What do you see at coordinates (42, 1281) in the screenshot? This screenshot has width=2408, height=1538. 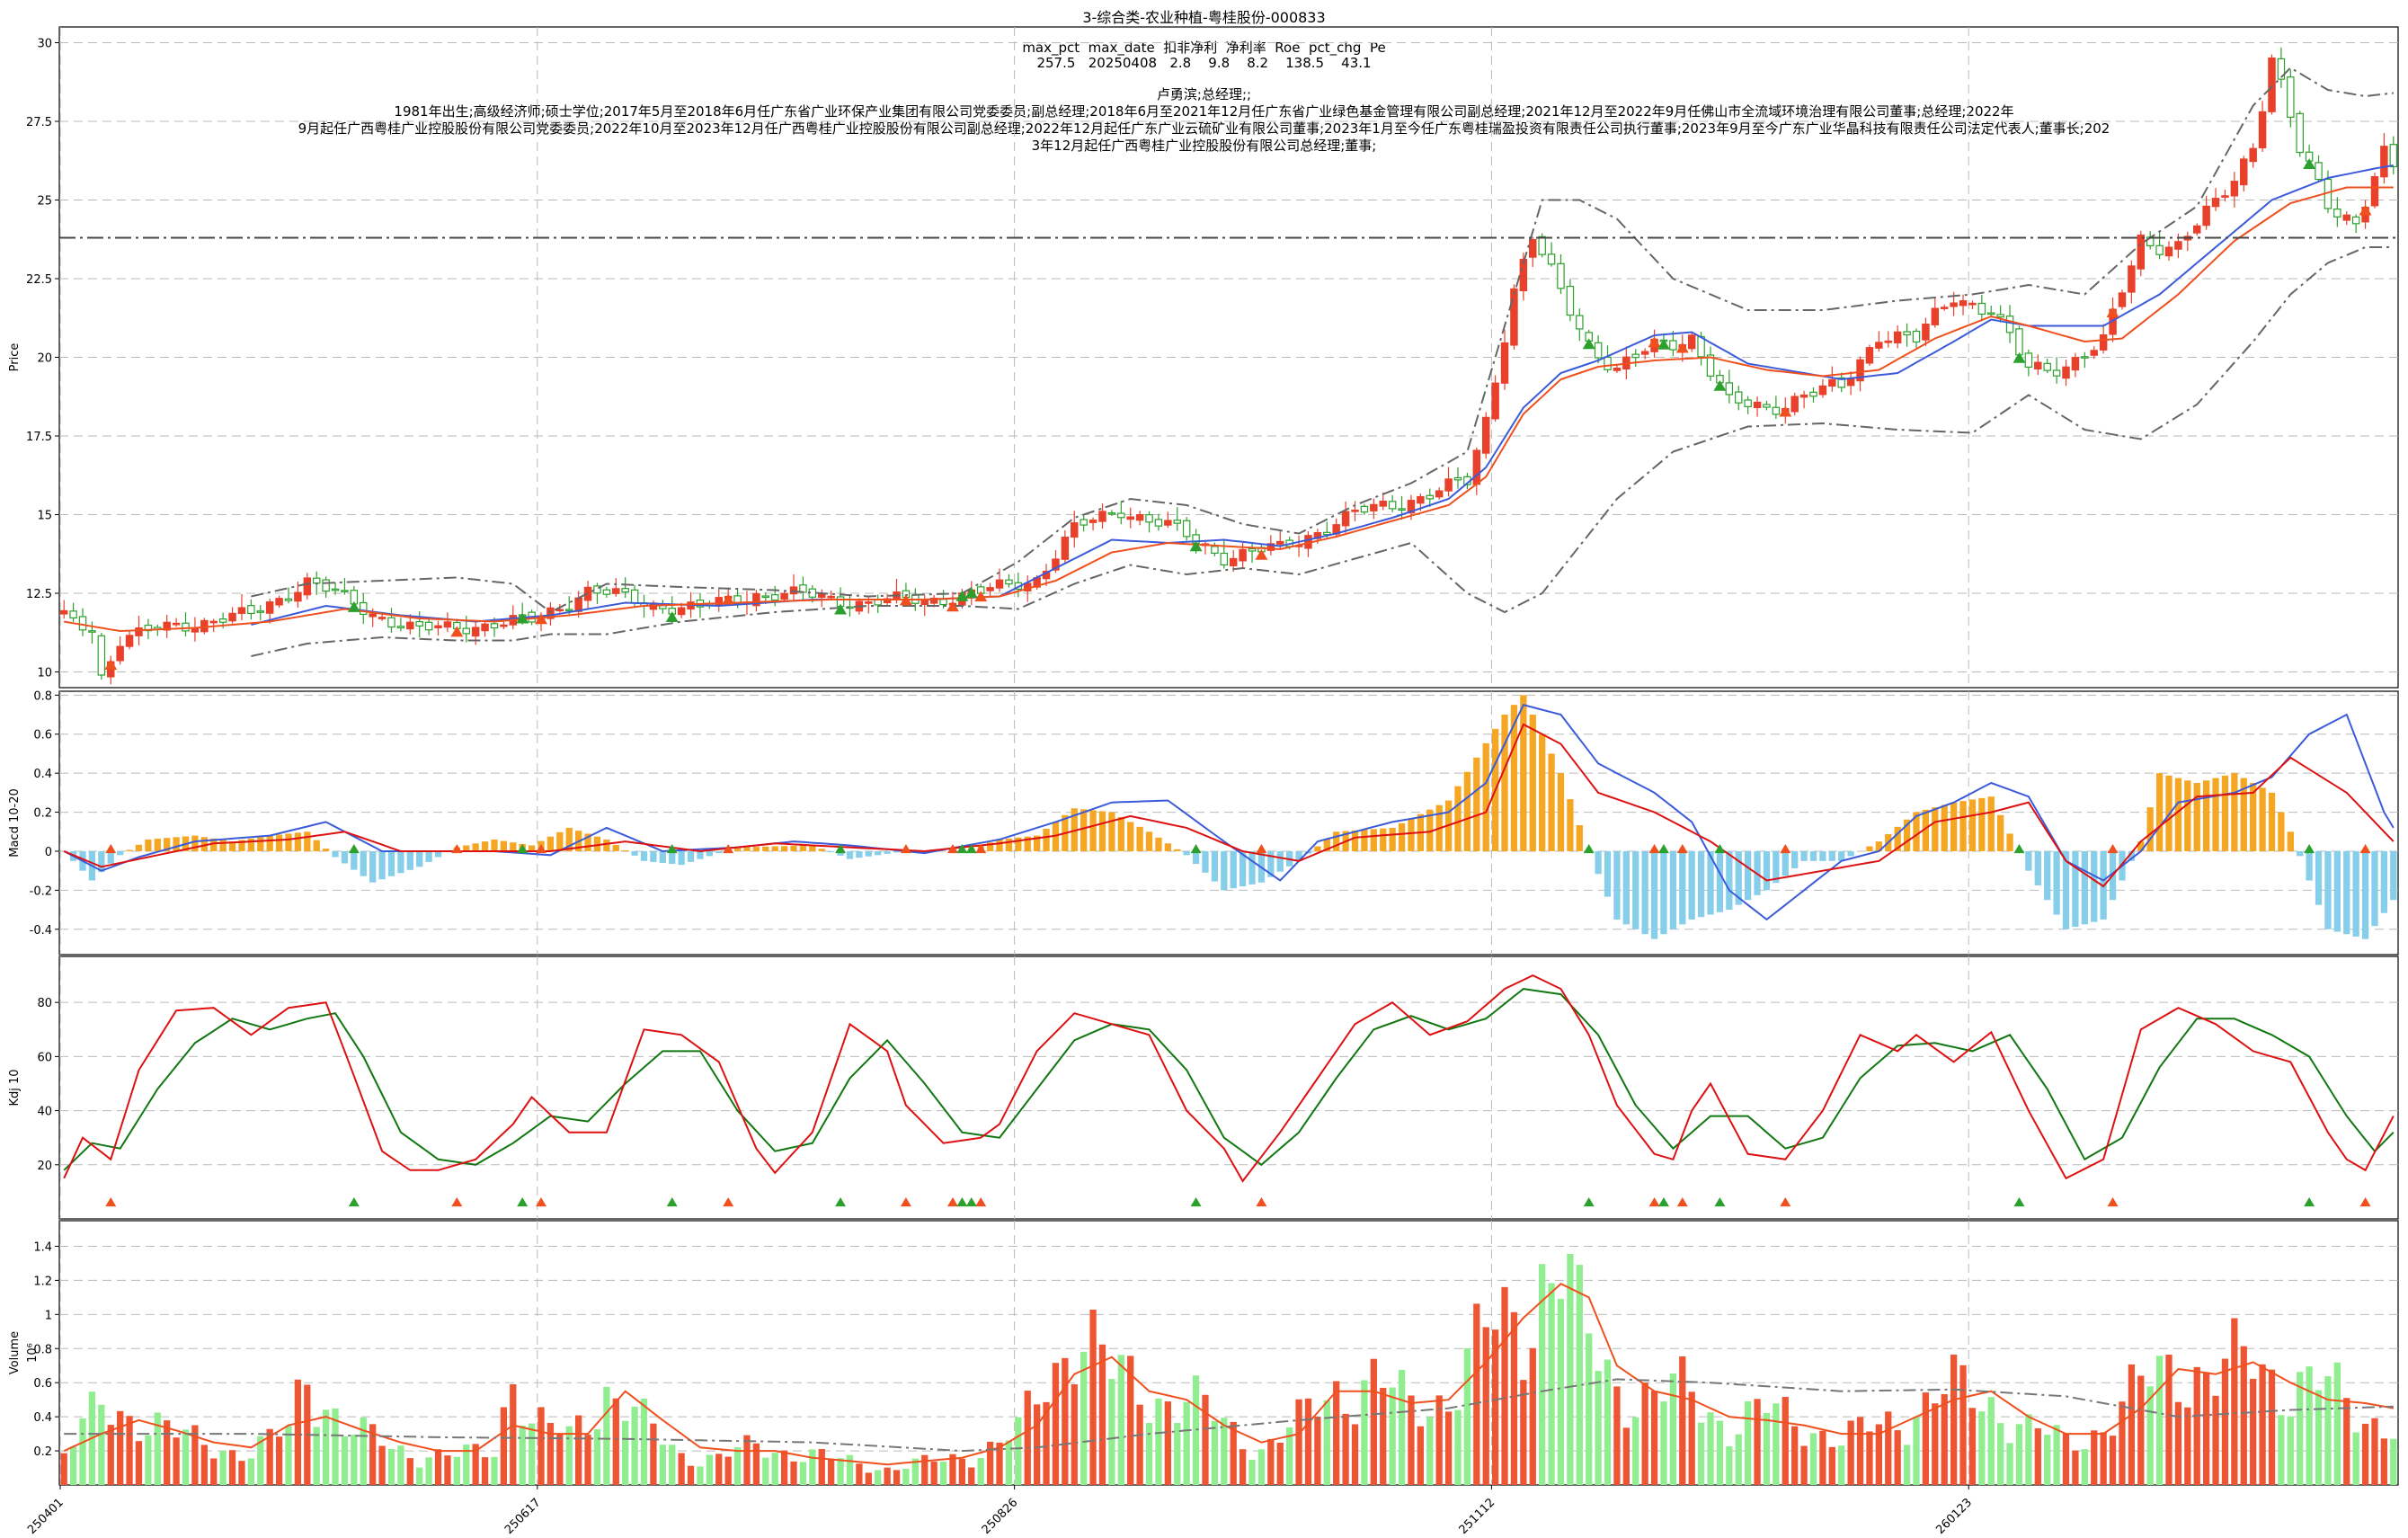 I see `tick-label-y: 1.2` at bounding box center [42, 1281].